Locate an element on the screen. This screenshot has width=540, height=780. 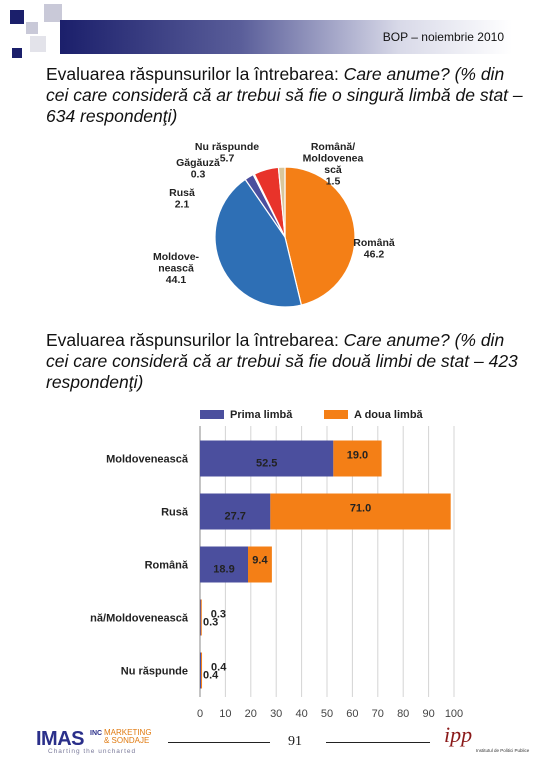
x-tick-label: 60 is located at coordinates (352, 714).